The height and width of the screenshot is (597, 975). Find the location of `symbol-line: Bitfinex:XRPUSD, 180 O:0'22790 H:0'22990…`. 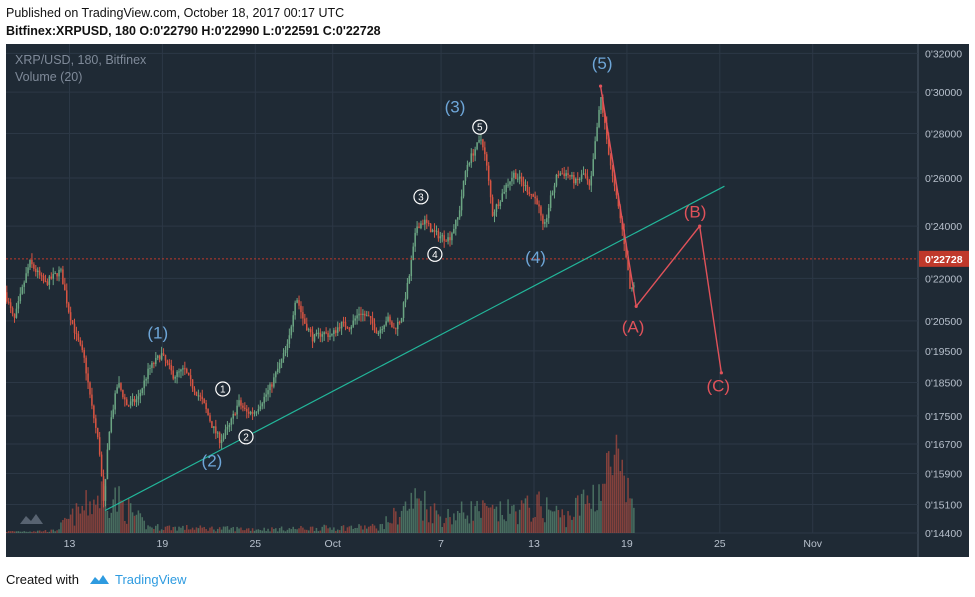

symbol-line: Bitfinex:XRPUSD, 180 O:0'22790 H:0'22990… is located at coordinates (193, 31).